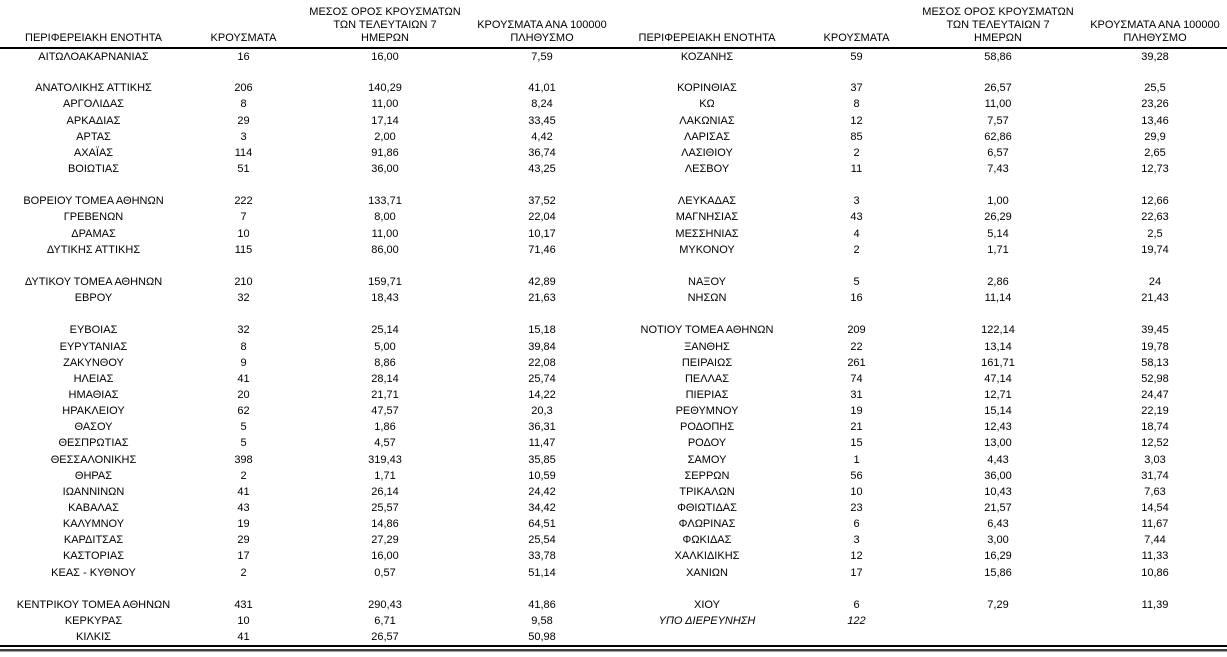 This screenshot has width=1227, height=657. I want to click on cell-avg7: 4,57, so click(385, 443).